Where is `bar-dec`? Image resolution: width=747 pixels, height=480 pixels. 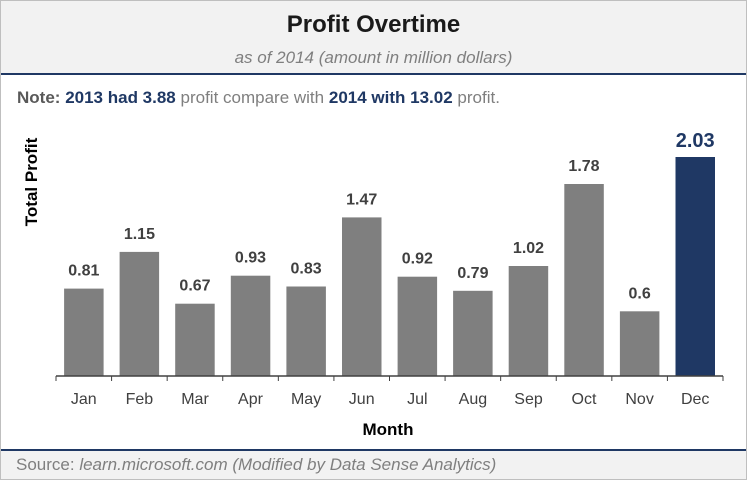
bar-dec is located at coordinates (695, 266).